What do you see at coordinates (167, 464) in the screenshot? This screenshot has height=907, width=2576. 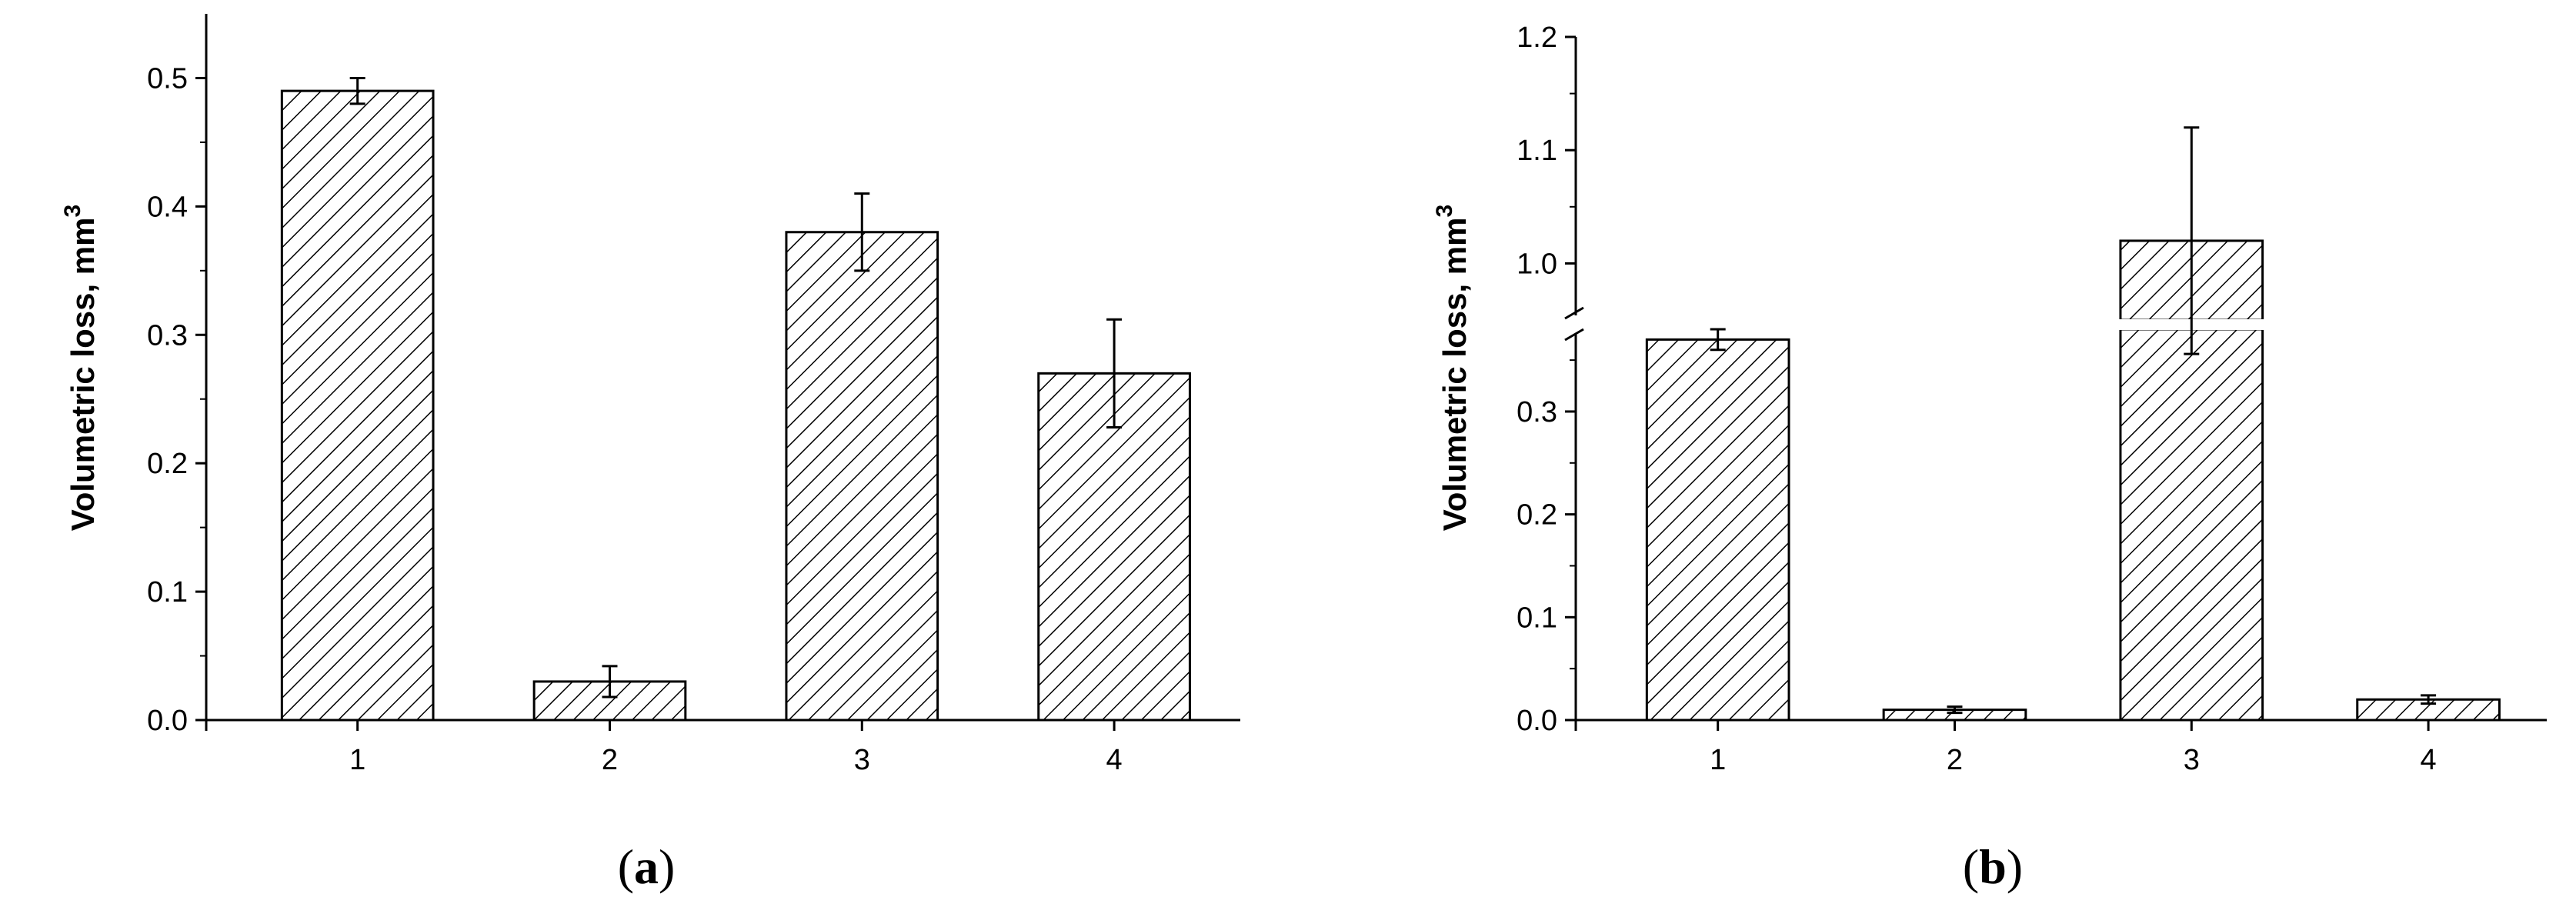 I see `chart-a-y-tick-label: 0.2` at bounding box center [167, 464].